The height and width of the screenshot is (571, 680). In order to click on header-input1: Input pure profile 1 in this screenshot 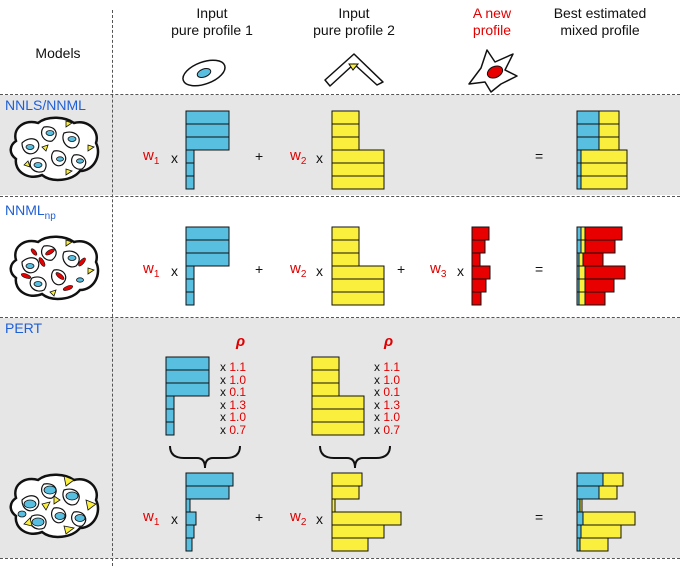, I will do `click(212, 21)`.